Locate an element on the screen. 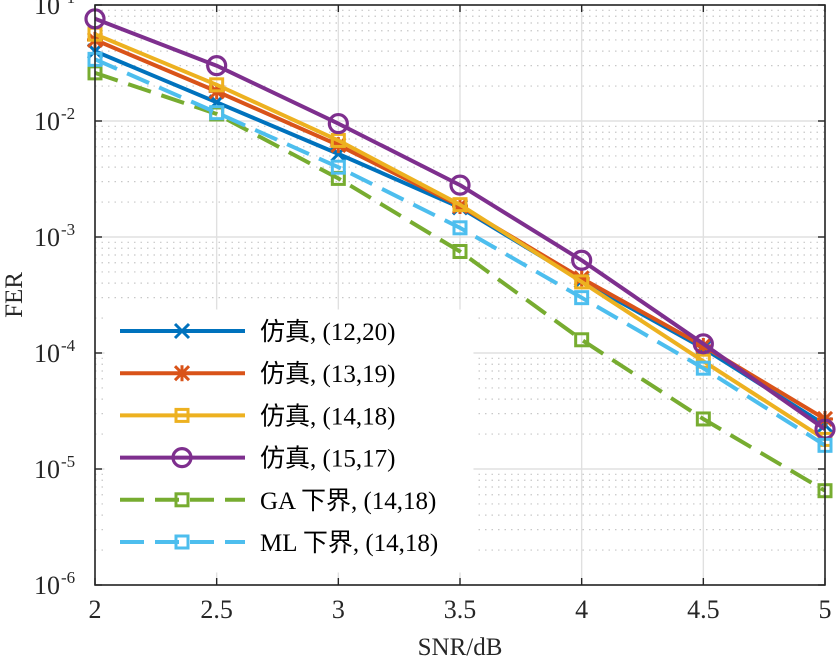 This screenshot has height=664, width=837. y-tick-exponent: -2 is located at coordinates (68, 113).